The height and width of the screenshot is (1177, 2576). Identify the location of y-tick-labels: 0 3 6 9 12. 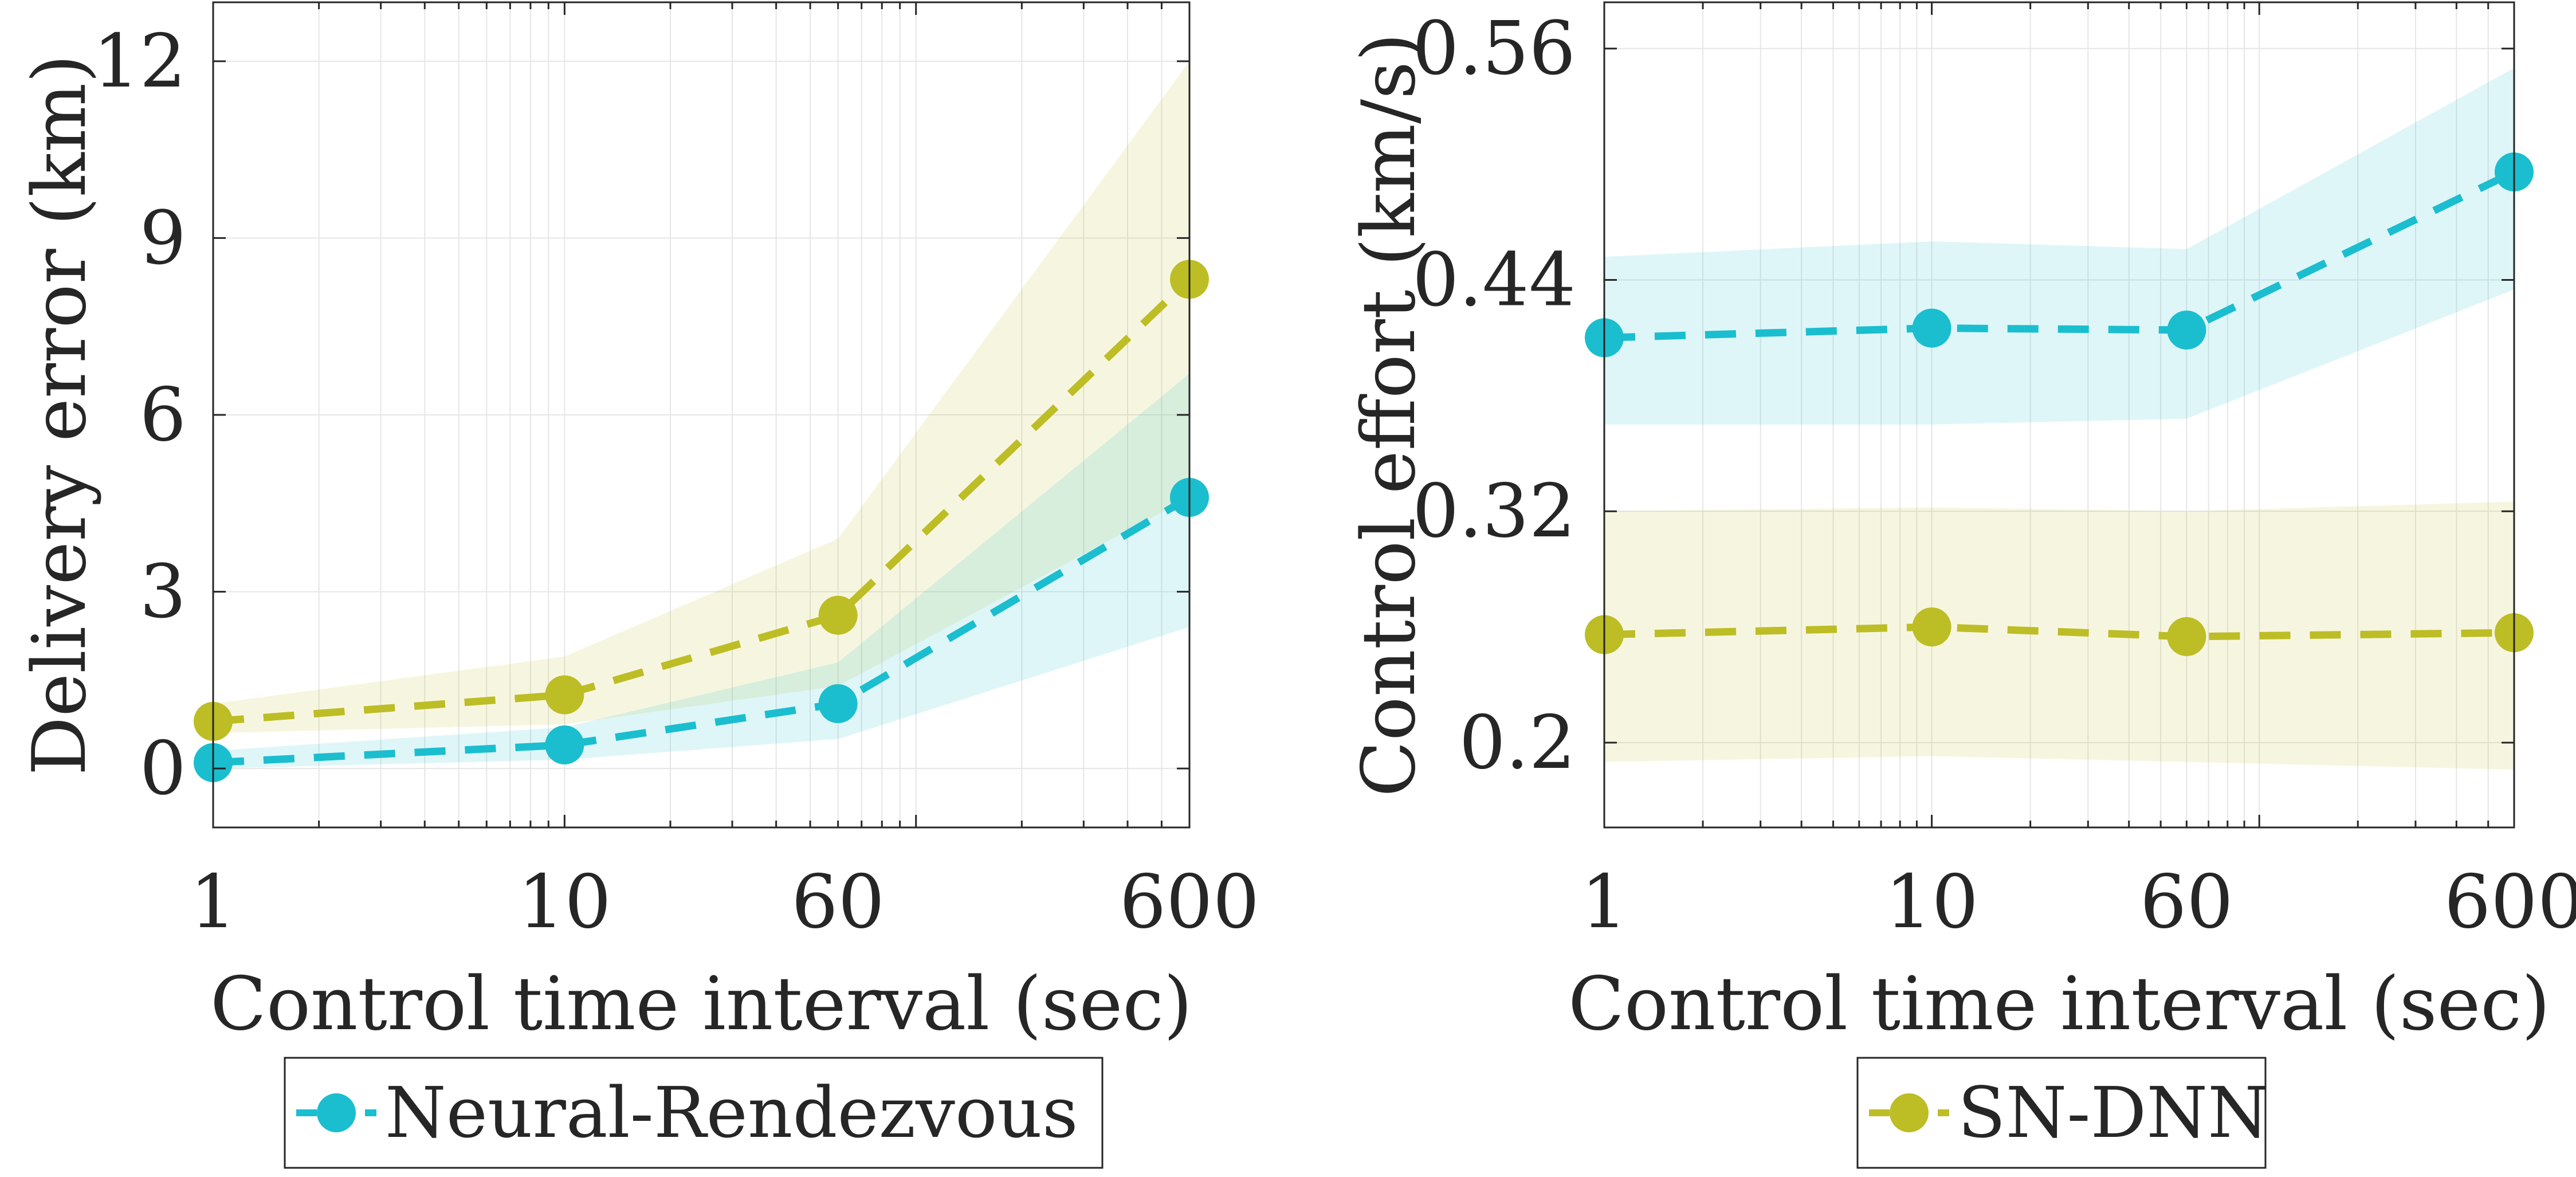
(140, 415).